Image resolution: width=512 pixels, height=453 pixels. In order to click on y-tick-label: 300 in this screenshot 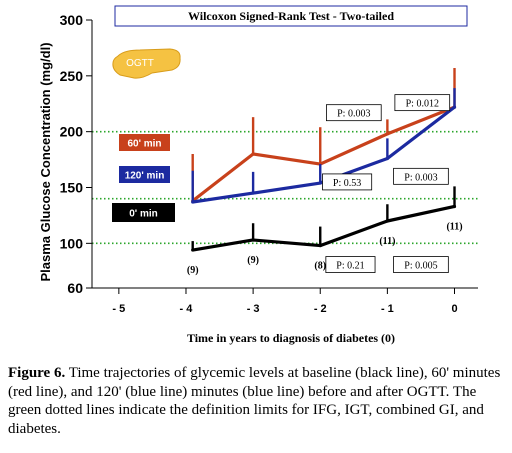, I will do `click(72, 20)`.